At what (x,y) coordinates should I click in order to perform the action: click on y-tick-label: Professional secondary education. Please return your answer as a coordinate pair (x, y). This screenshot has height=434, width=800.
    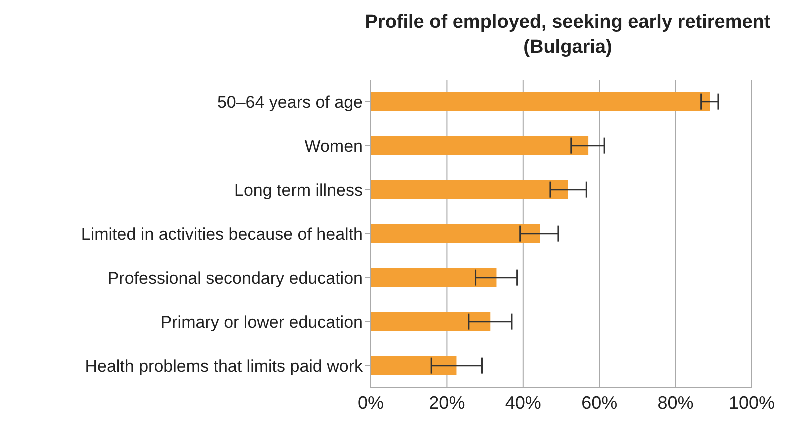
    Looking at the image, I should click on (235, 278).